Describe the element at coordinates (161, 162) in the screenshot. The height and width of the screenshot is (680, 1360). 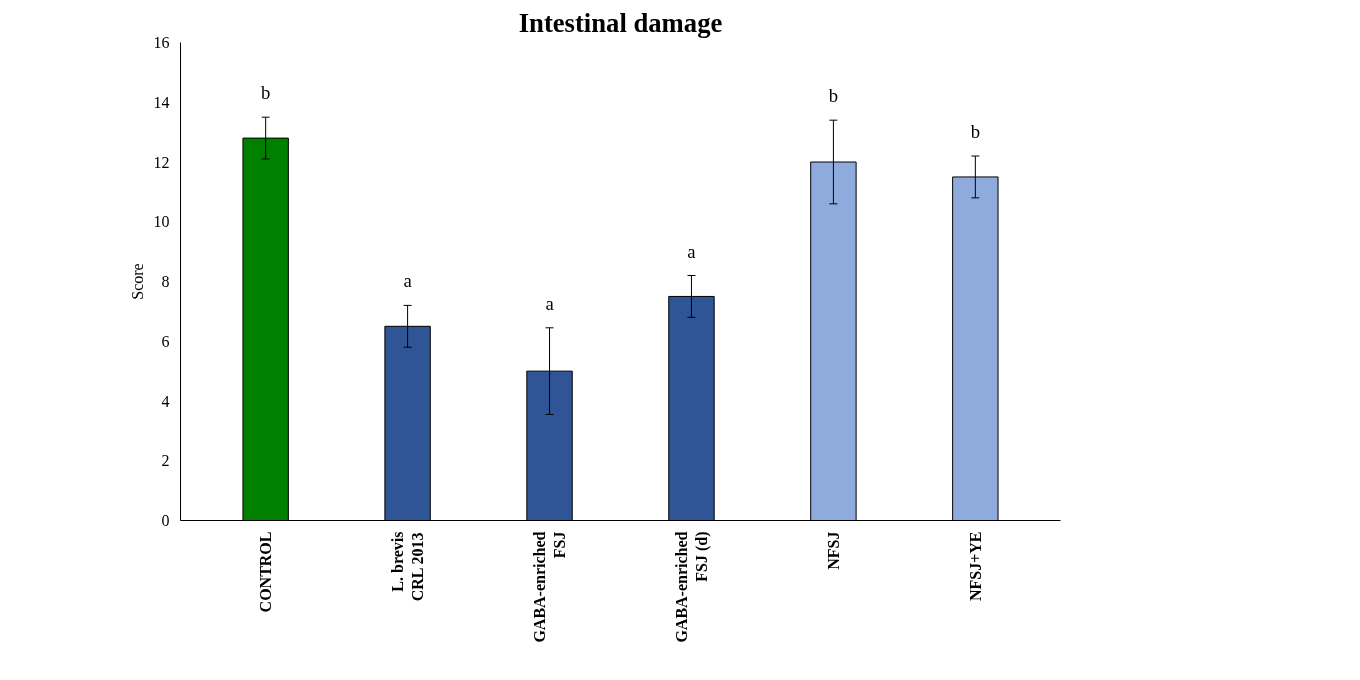
I see `y-tick-label: 12` at that location.